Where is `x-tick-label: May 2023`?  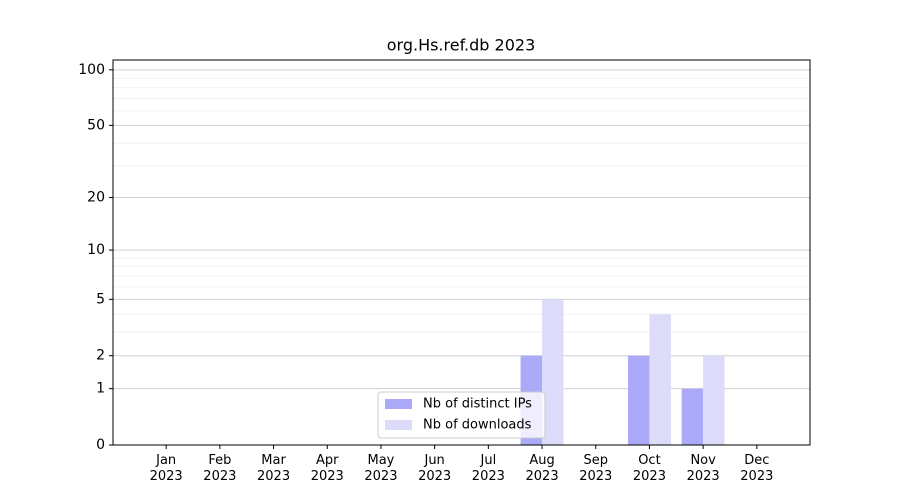 x-tick-label: May 2023 is located at coordinates (381, 468).